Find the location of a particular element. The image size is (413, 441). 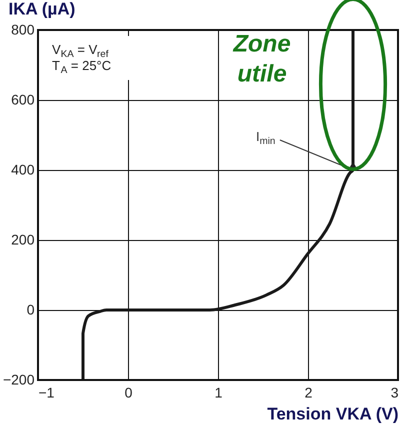

x-tick-label: 3 is located at coordinates (394, 392).